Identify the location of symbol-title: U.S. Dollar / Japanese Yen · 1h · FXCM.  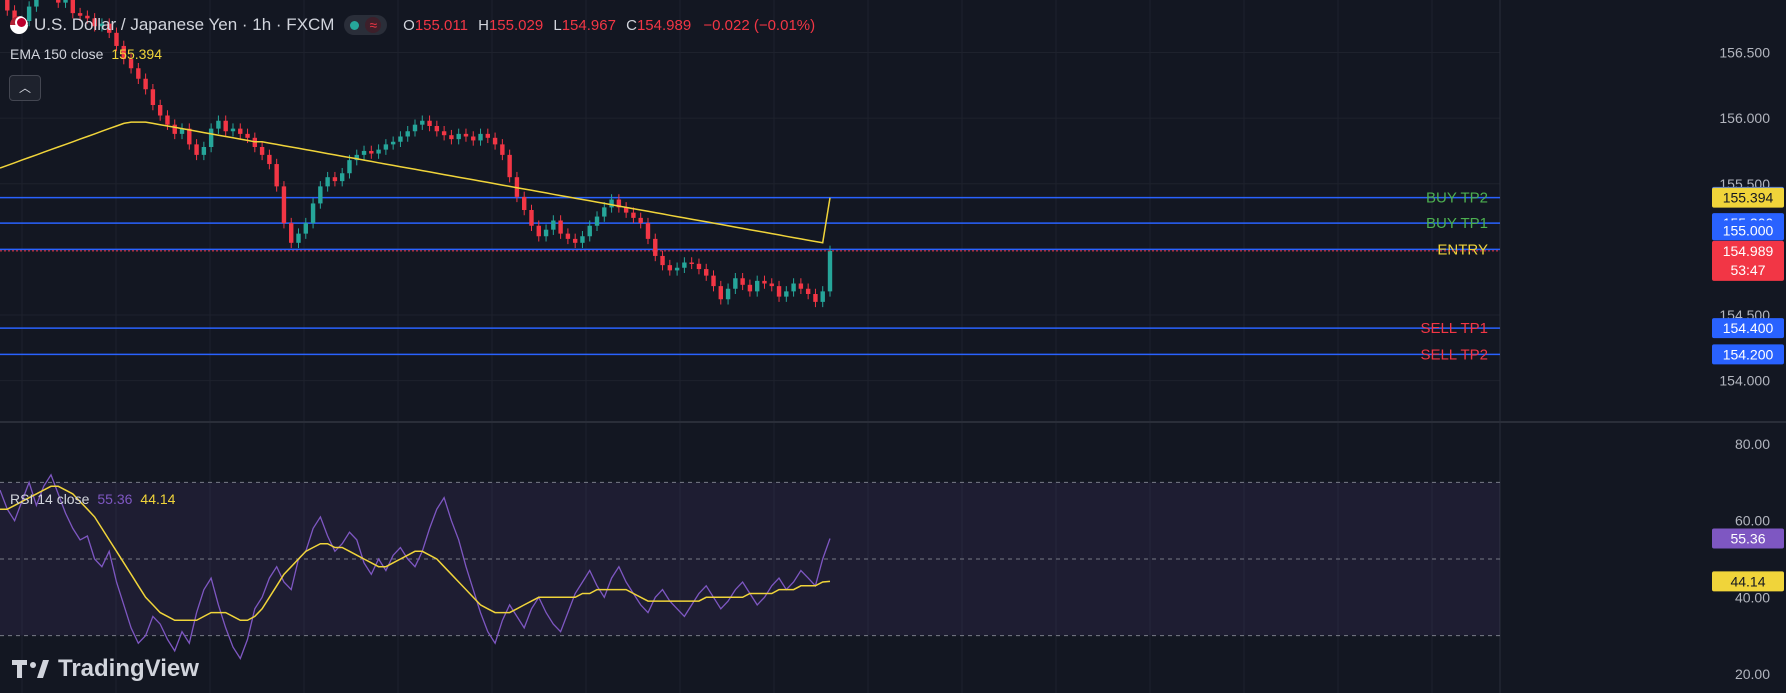
(184, 24).